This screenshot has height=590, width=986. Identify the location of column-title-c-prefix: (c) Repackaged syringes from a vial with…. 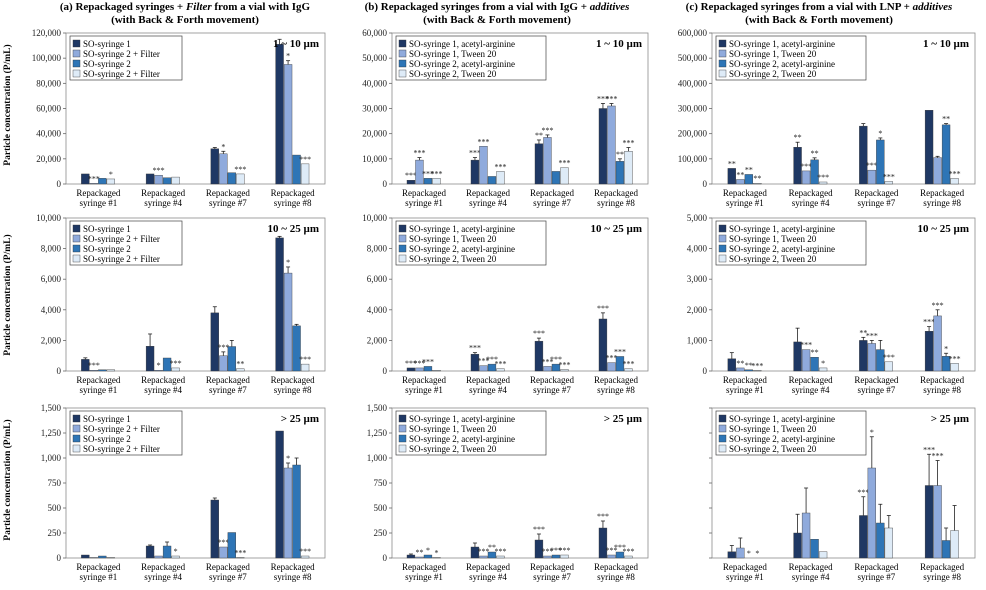
(799, 7).